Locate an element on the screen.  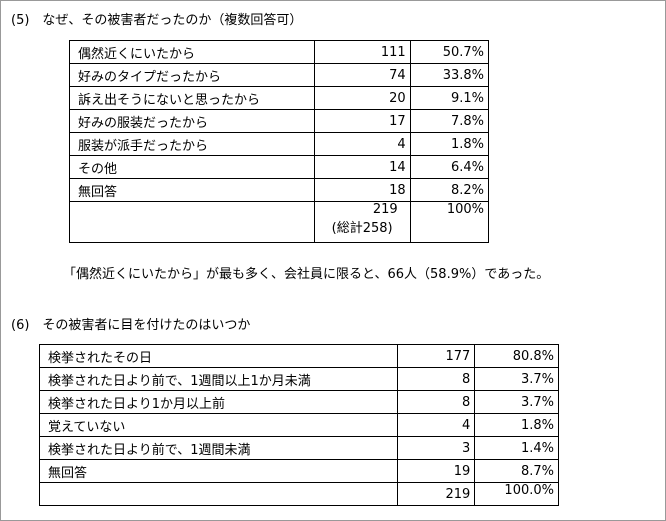
cell: 8.7% is located at coordinates (516, 471).